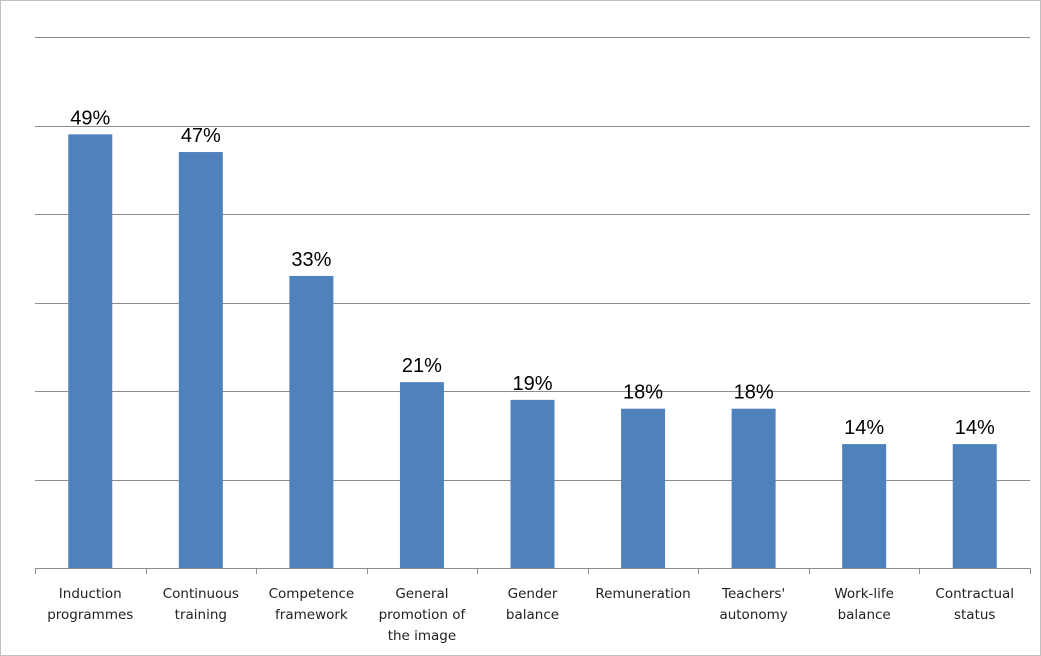 This screenshot has height=656, width=1041. Describe the element at coordinates (753, 615) in the screenshot. I see `category-label-line: autonomy` at that location.